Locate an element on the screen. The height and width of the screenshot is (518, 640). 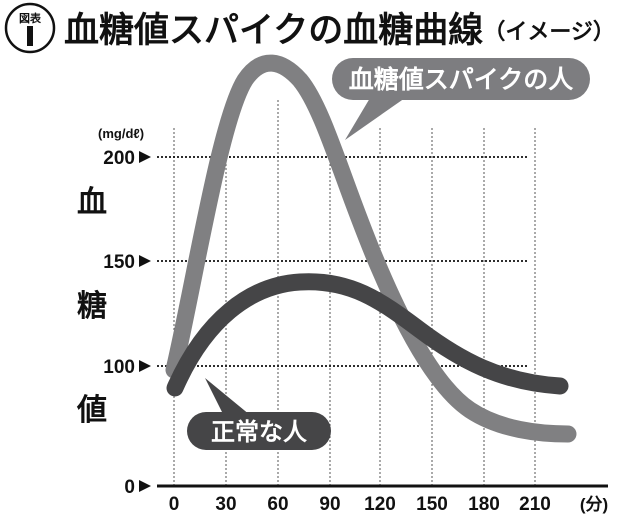
y-tick-100: 100 is located at coordinates (119, 367).